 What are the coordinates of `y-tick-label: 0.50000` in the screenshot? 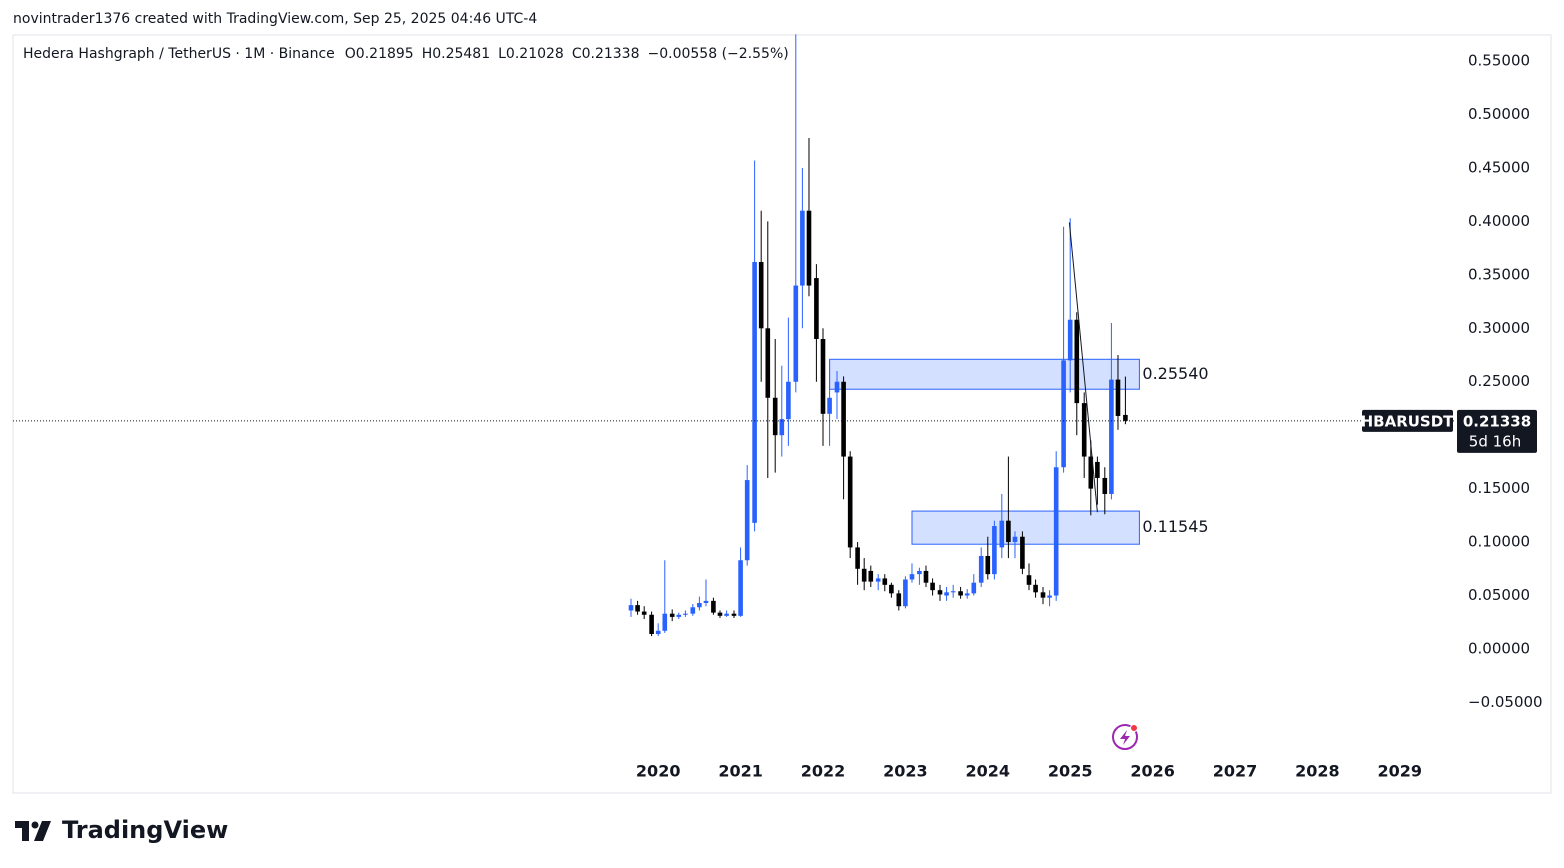 It's located at (1499, 114).